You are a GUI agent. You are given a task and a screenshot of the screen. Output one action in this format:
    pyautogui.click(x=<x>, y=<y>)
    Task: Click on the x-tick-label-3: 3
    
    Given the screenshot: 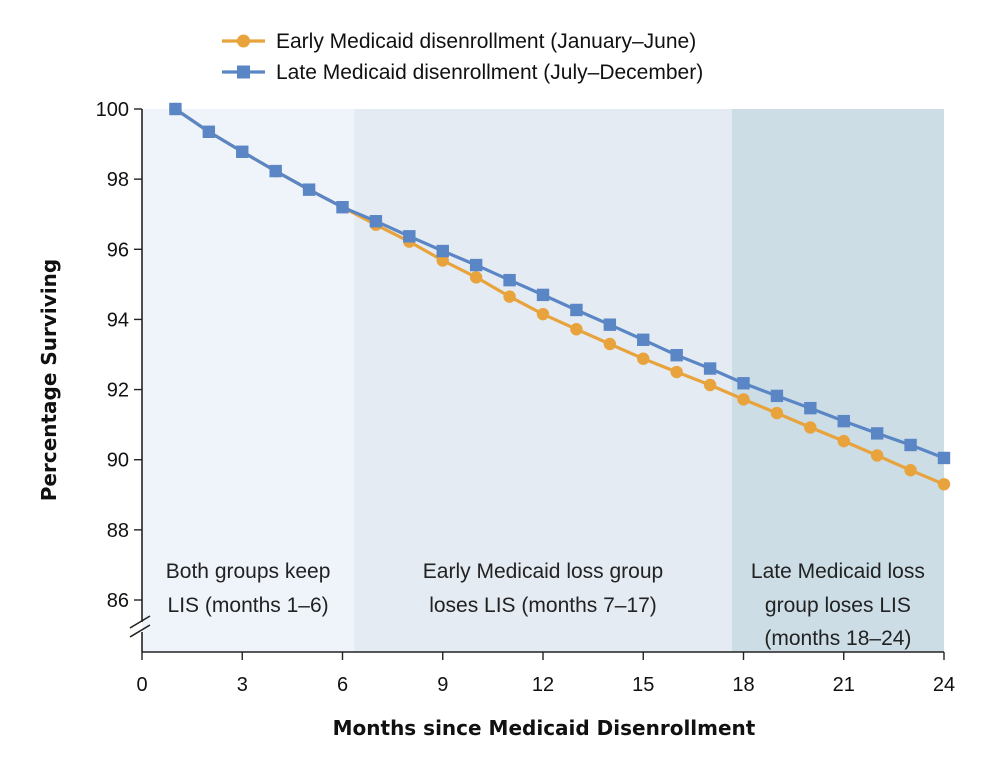 What is the action you would take?
    pyautogui.click(x=242, y=685)
    